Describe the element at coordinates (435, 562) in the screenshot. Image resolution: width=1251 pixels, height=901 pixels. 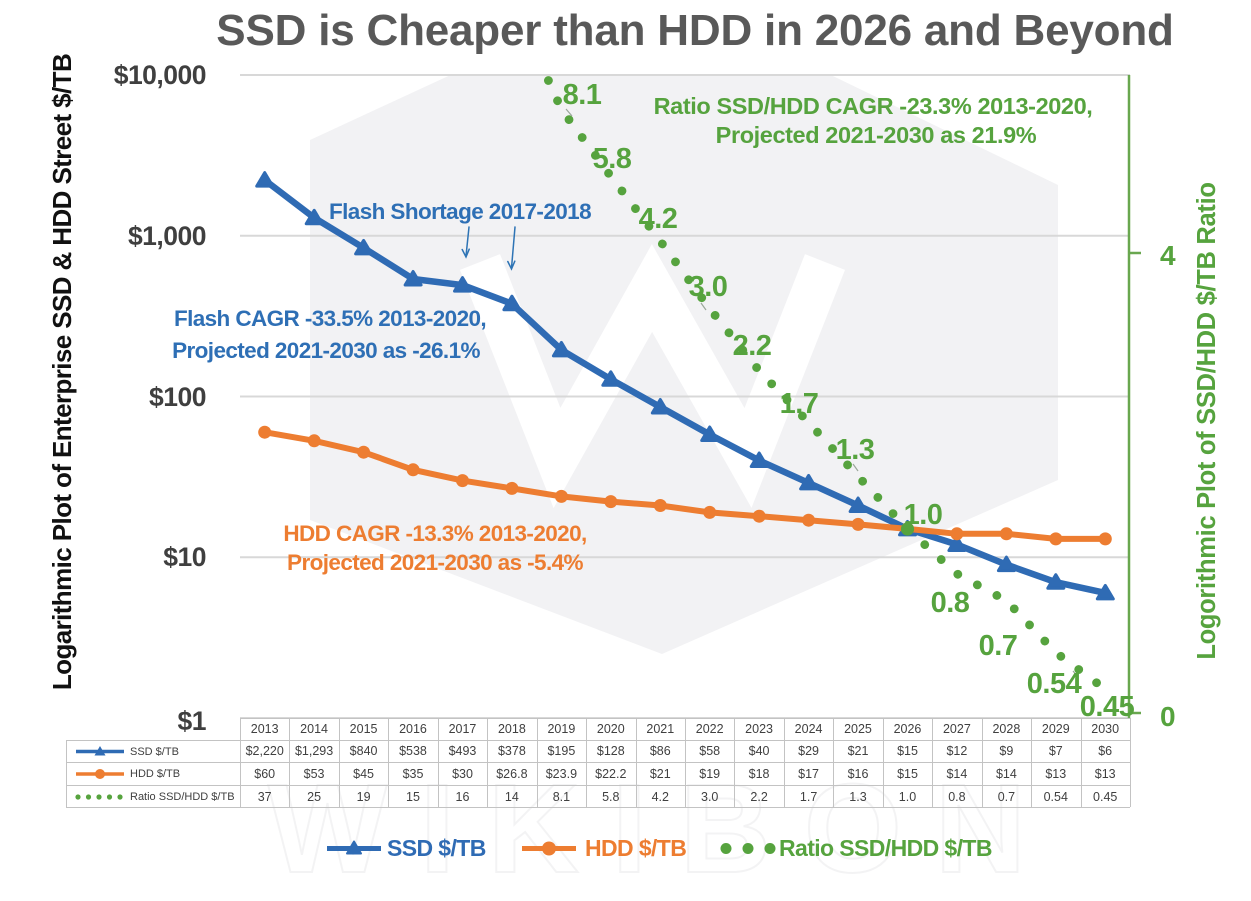
I see `svg-text: Projected 2021-2030 as -5.4%` at that location.